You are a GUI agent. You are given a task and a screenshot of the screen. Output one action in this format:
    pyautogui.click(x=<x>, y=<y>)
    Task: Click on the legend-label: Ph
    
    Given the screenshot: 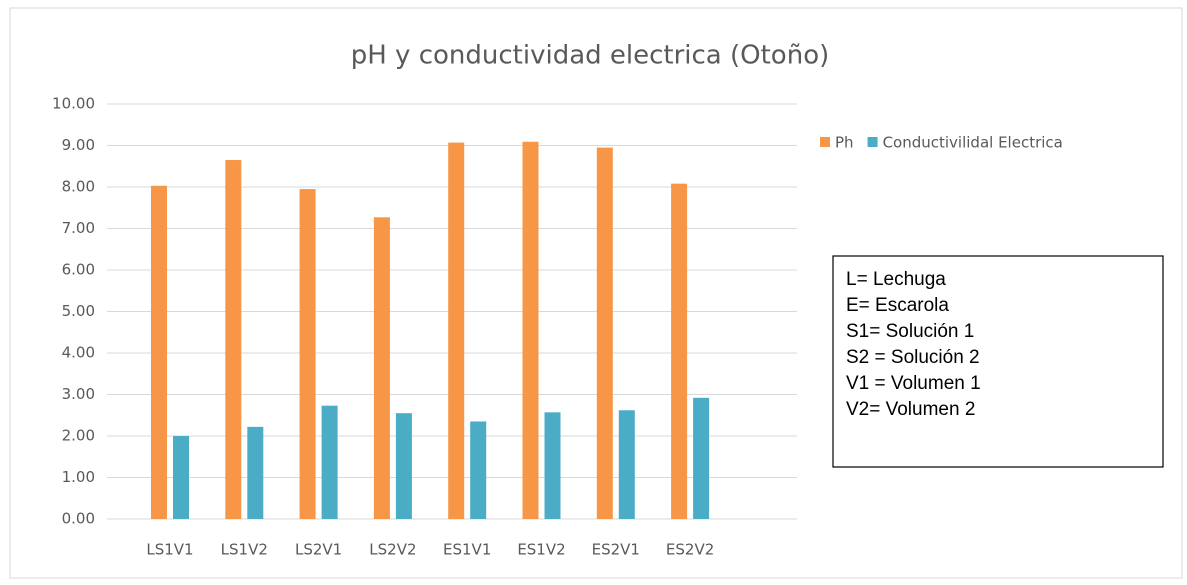 What is the action you would take?
    pyautogui.click(x=844, y=143)
    